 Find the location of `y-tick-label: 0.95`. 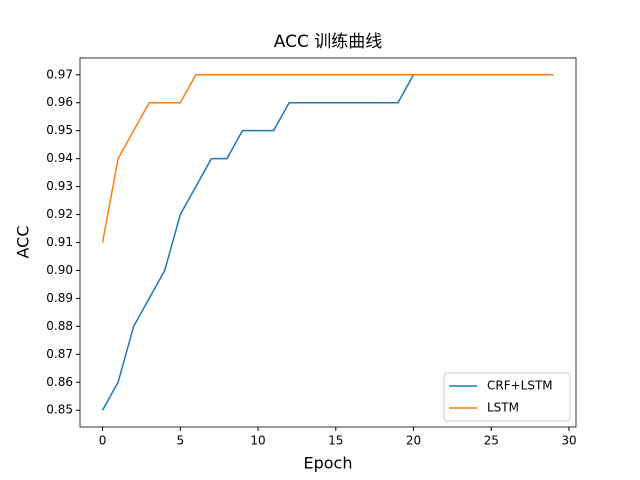

y-tick-label: 0.95 is located at coordinates (59, 130).